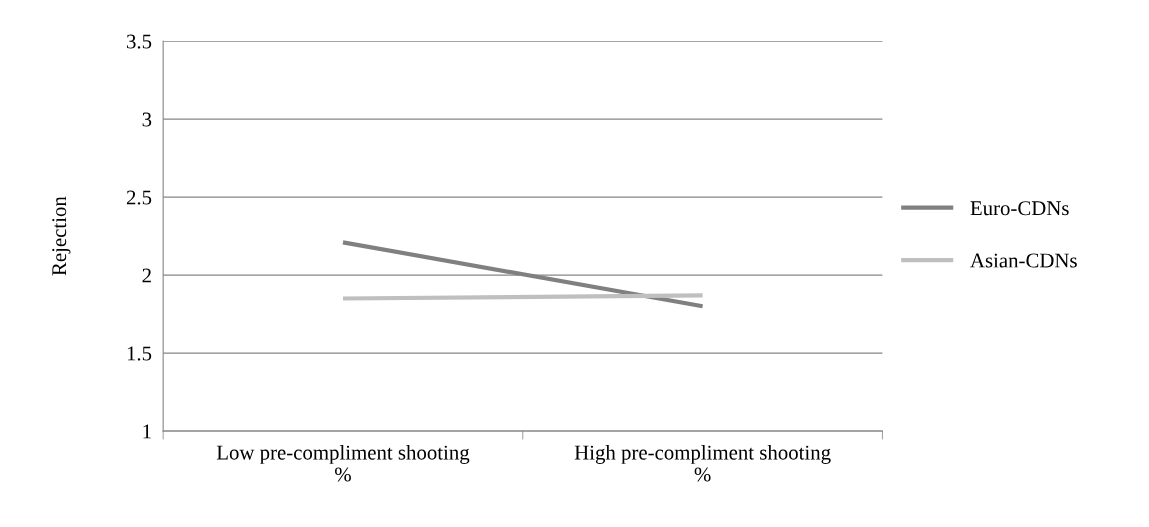  I want to click on x-tick-label: High pre-compliment shooting %, so click(702, 463).